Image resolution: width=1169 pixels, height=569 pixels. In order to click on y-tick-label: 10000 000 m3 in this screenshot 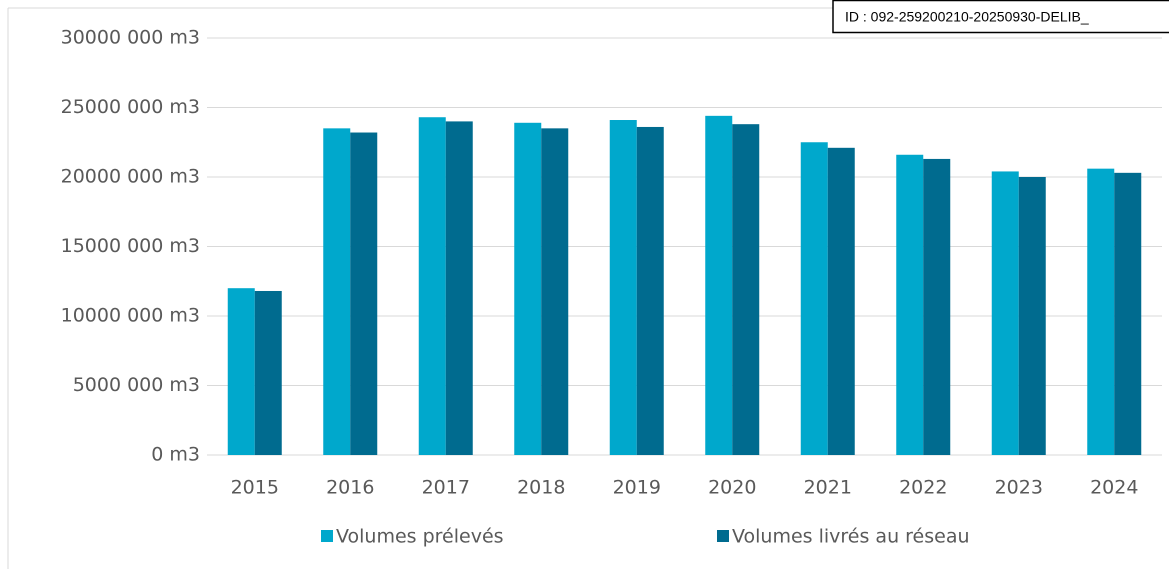, I will do `click(130, 316)`.